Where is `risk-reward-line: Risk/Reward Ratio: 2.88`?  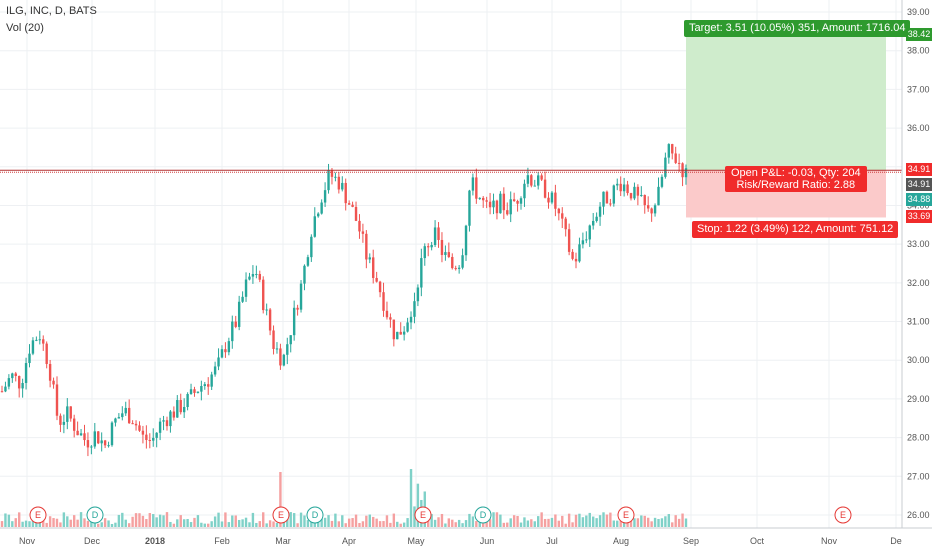
risk-reward-line: Risk/Reward Ratio: 2.88 is located at coordinates (796, 185).